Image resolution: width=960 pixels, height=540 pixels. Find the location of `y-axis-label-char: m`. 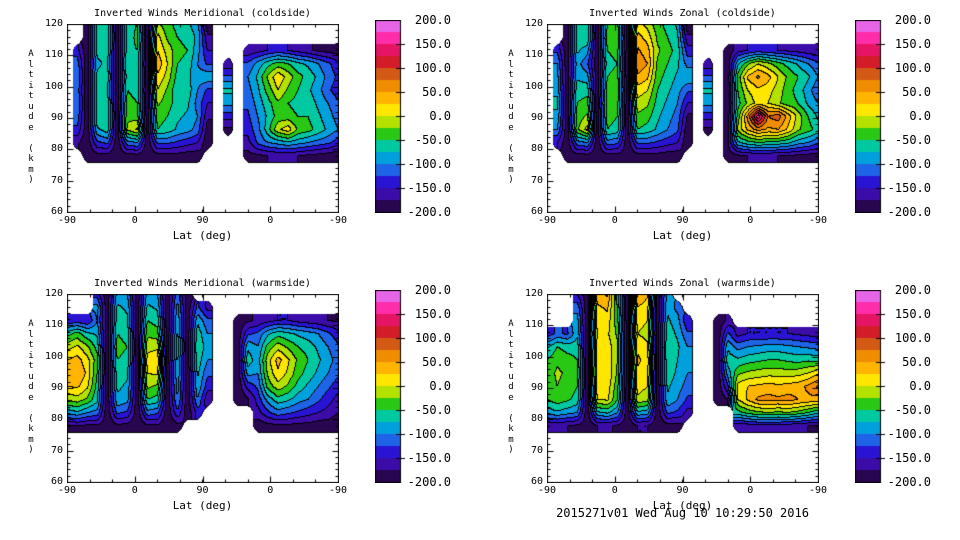

y-axis-label-char: m is located at coordinates (511, 169).